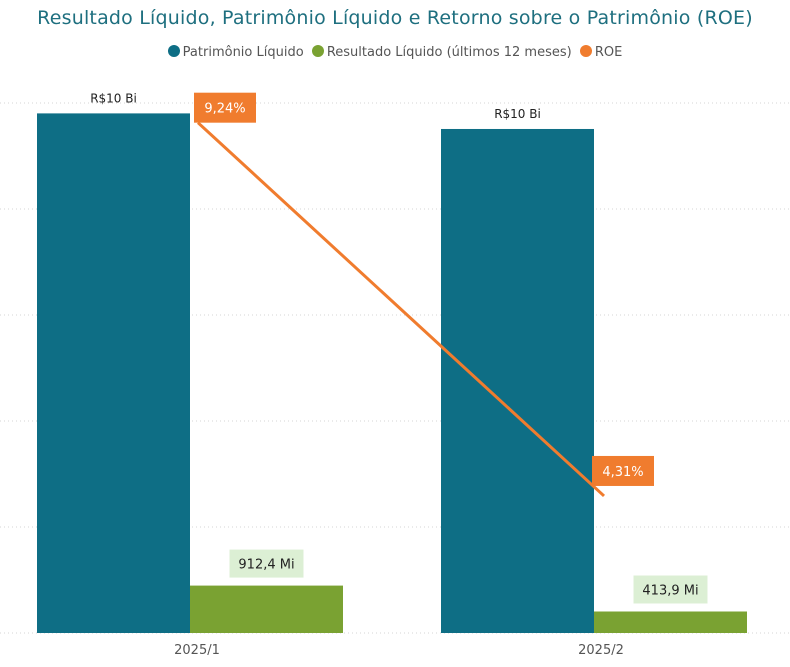 The height and width of the screenshot is (667, 790). Describe the element at coordinates (517, 380) in the screenshot. I see `bar-patrimonio` at that location.